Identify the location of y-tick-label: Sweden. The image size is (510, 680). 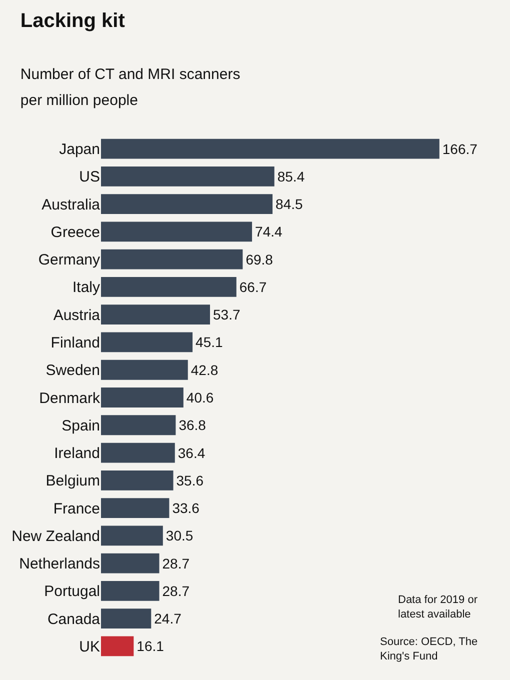
(73, 371).